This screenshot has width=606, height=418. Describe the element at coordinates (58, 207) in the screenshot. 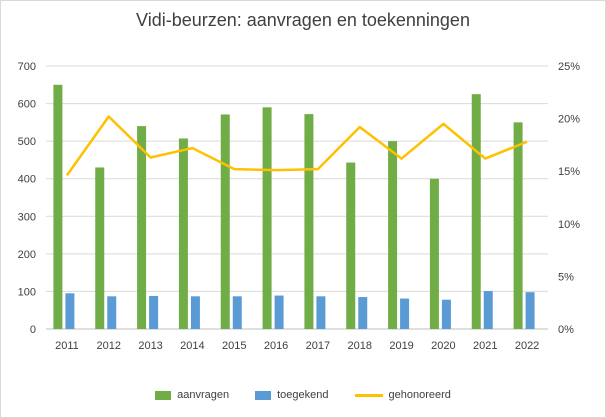

I see `bar-aanvragen-2011` at that location.